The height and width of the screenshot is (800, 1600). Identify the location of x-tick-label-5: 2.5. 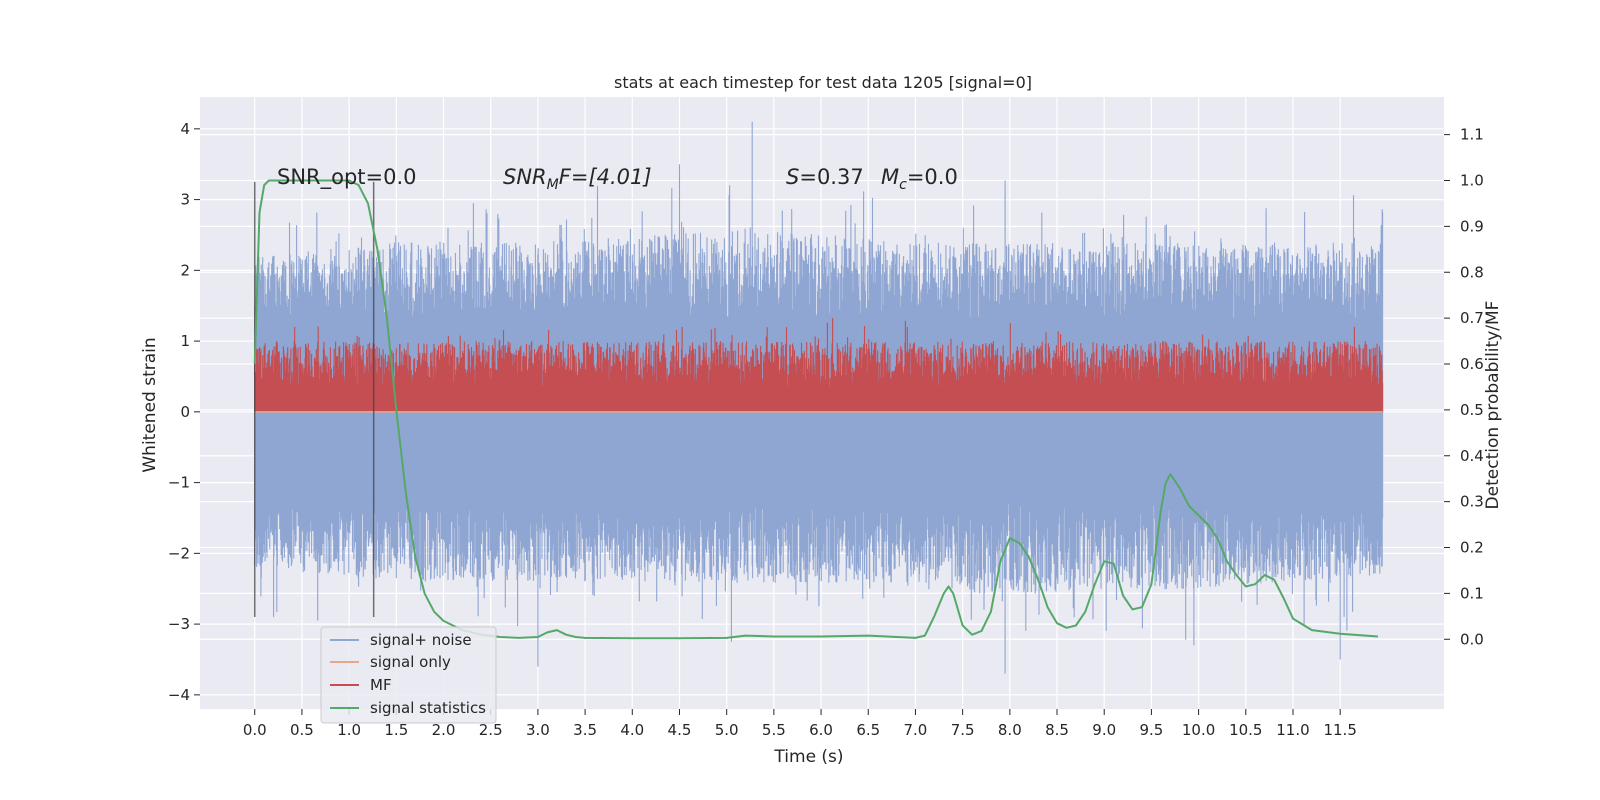
(491, 730).